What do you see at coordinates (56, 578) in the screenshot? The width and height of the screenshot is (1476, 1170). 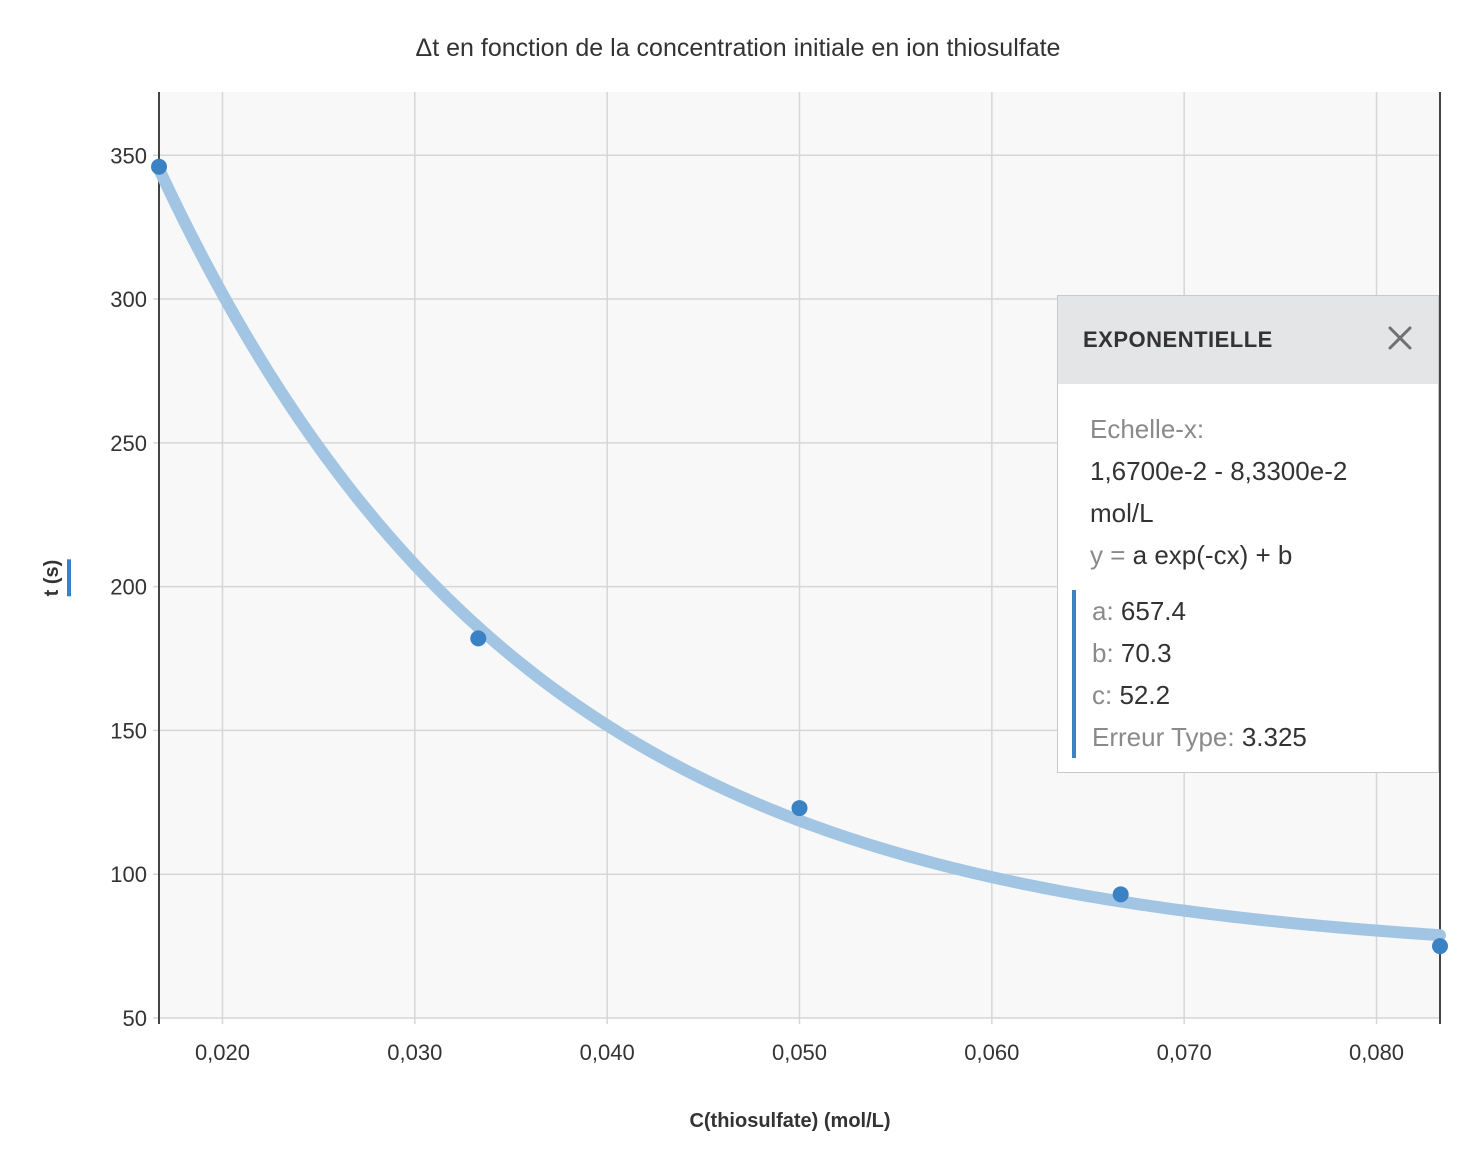 I see `y-axis-label: t (s)` at bounding box center [56, 578].